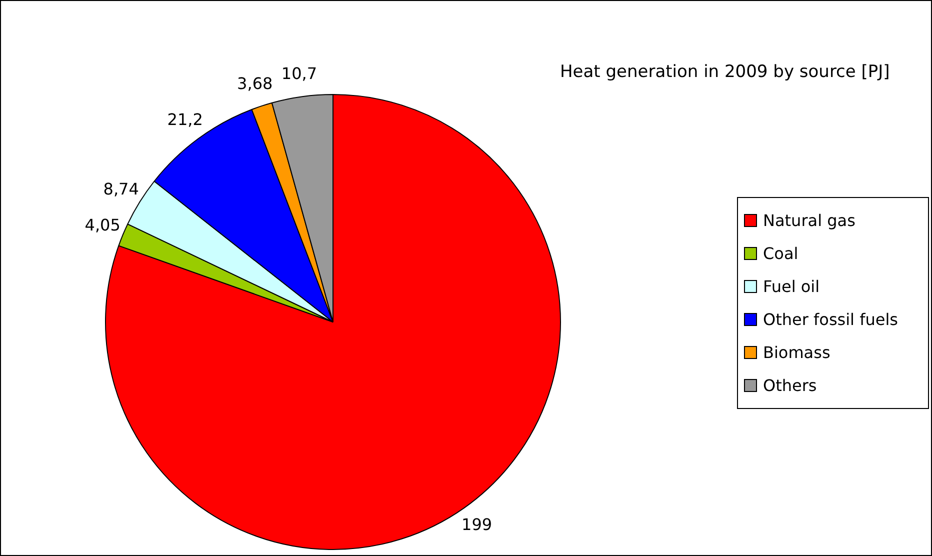 The height and width of the screenshot is (556, 932). Describe the element at coordinates (477, 524) in the screenshot. I see `data-label: 199` at that location.